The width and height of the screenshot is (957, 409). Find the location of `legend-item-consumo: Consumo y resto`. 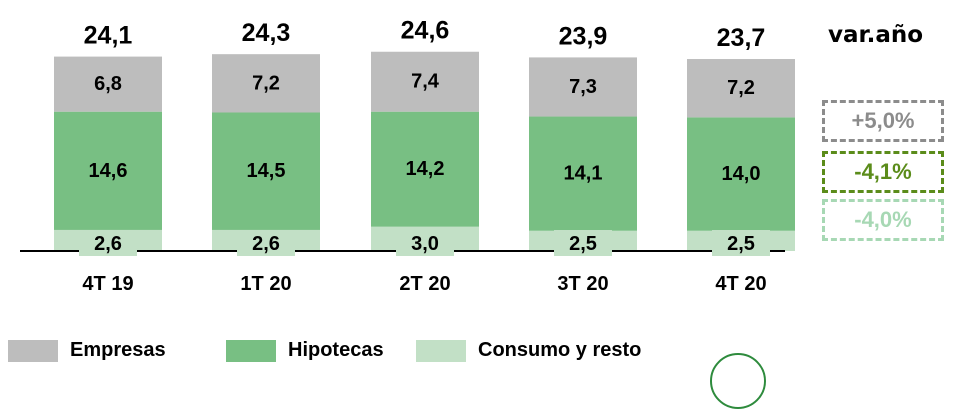

legend-item-consumo: Consumo y resto is located at coordinates (528, 350).